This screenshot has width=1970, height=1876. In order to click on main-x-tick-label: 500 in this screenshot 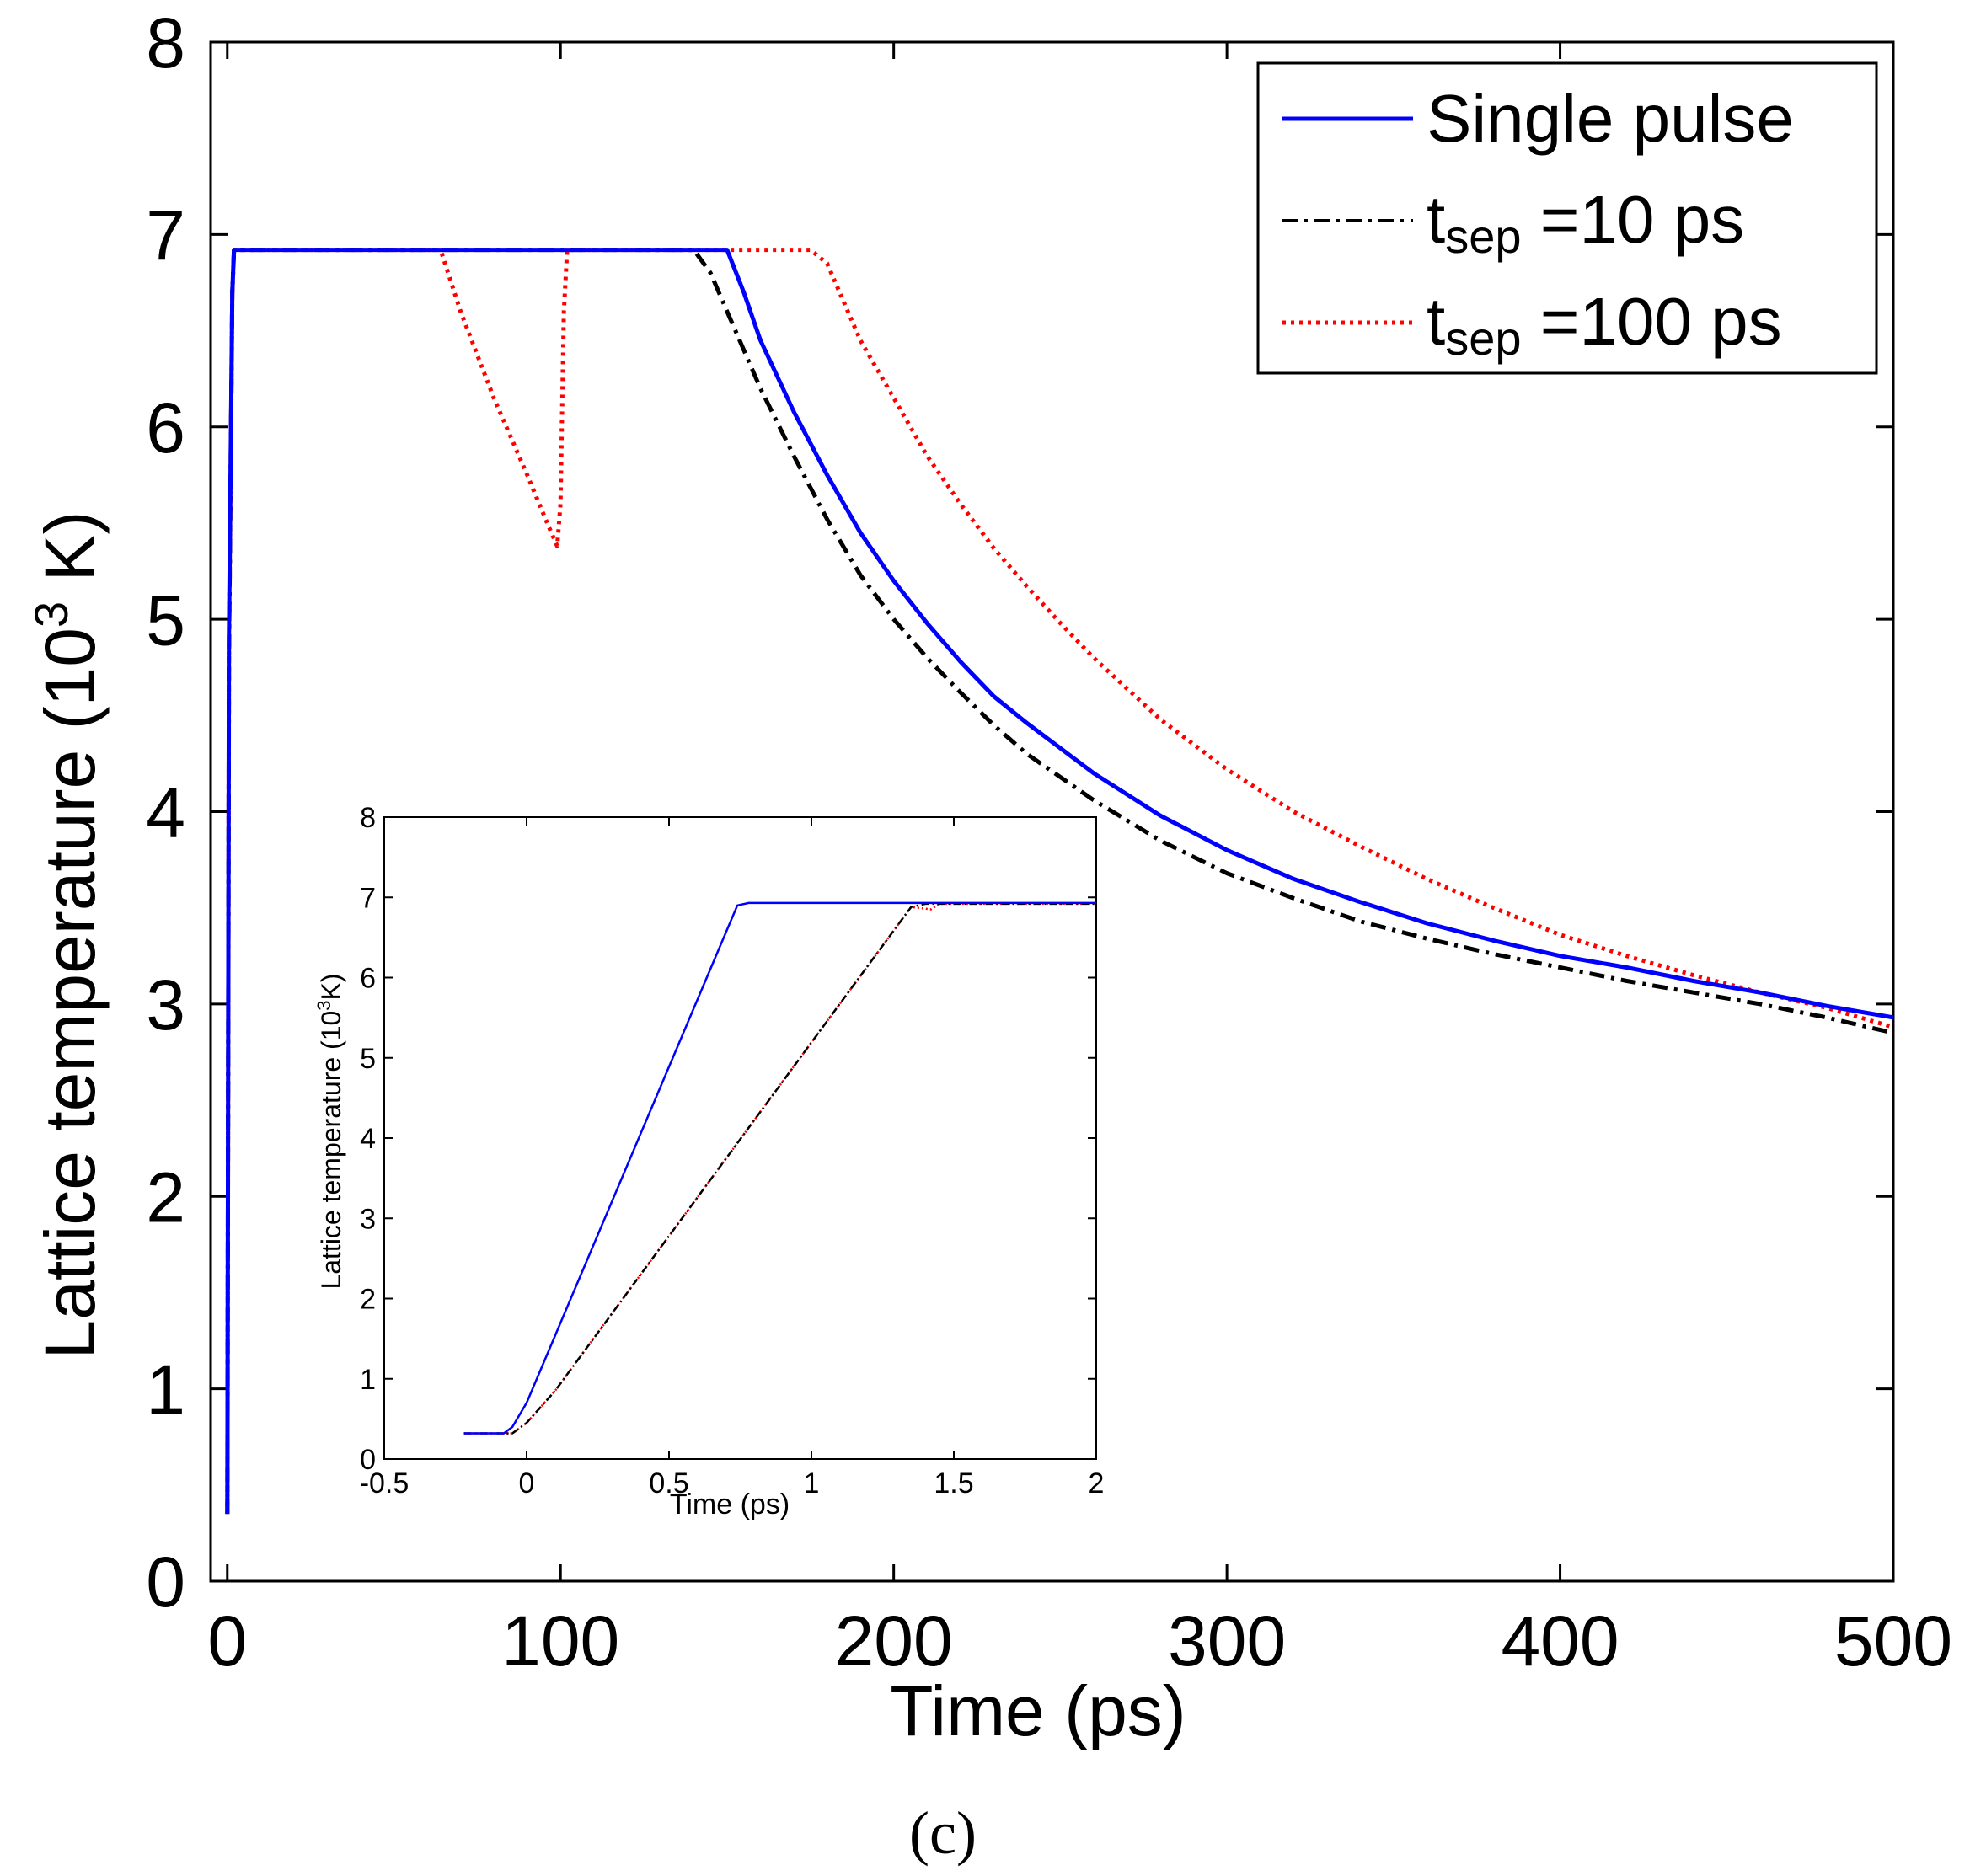, I will do `click(1893, 1641)`.